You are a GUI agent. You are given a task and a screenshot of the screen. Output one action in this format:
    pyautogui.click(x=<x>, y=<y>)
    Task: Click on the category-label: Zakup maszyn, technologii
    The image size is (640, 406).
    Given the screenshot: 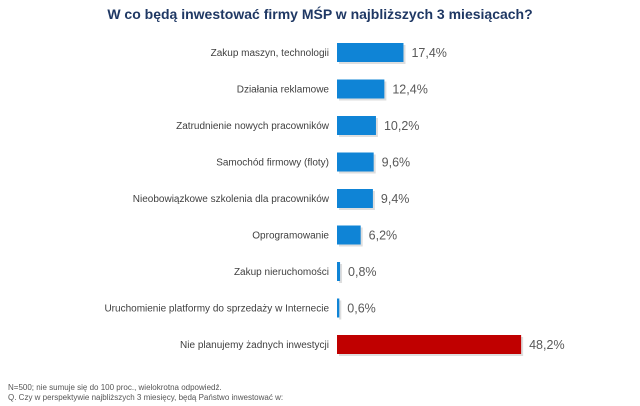 What is the action you would take?
    pyautogui.click(x=270, y=53)
    